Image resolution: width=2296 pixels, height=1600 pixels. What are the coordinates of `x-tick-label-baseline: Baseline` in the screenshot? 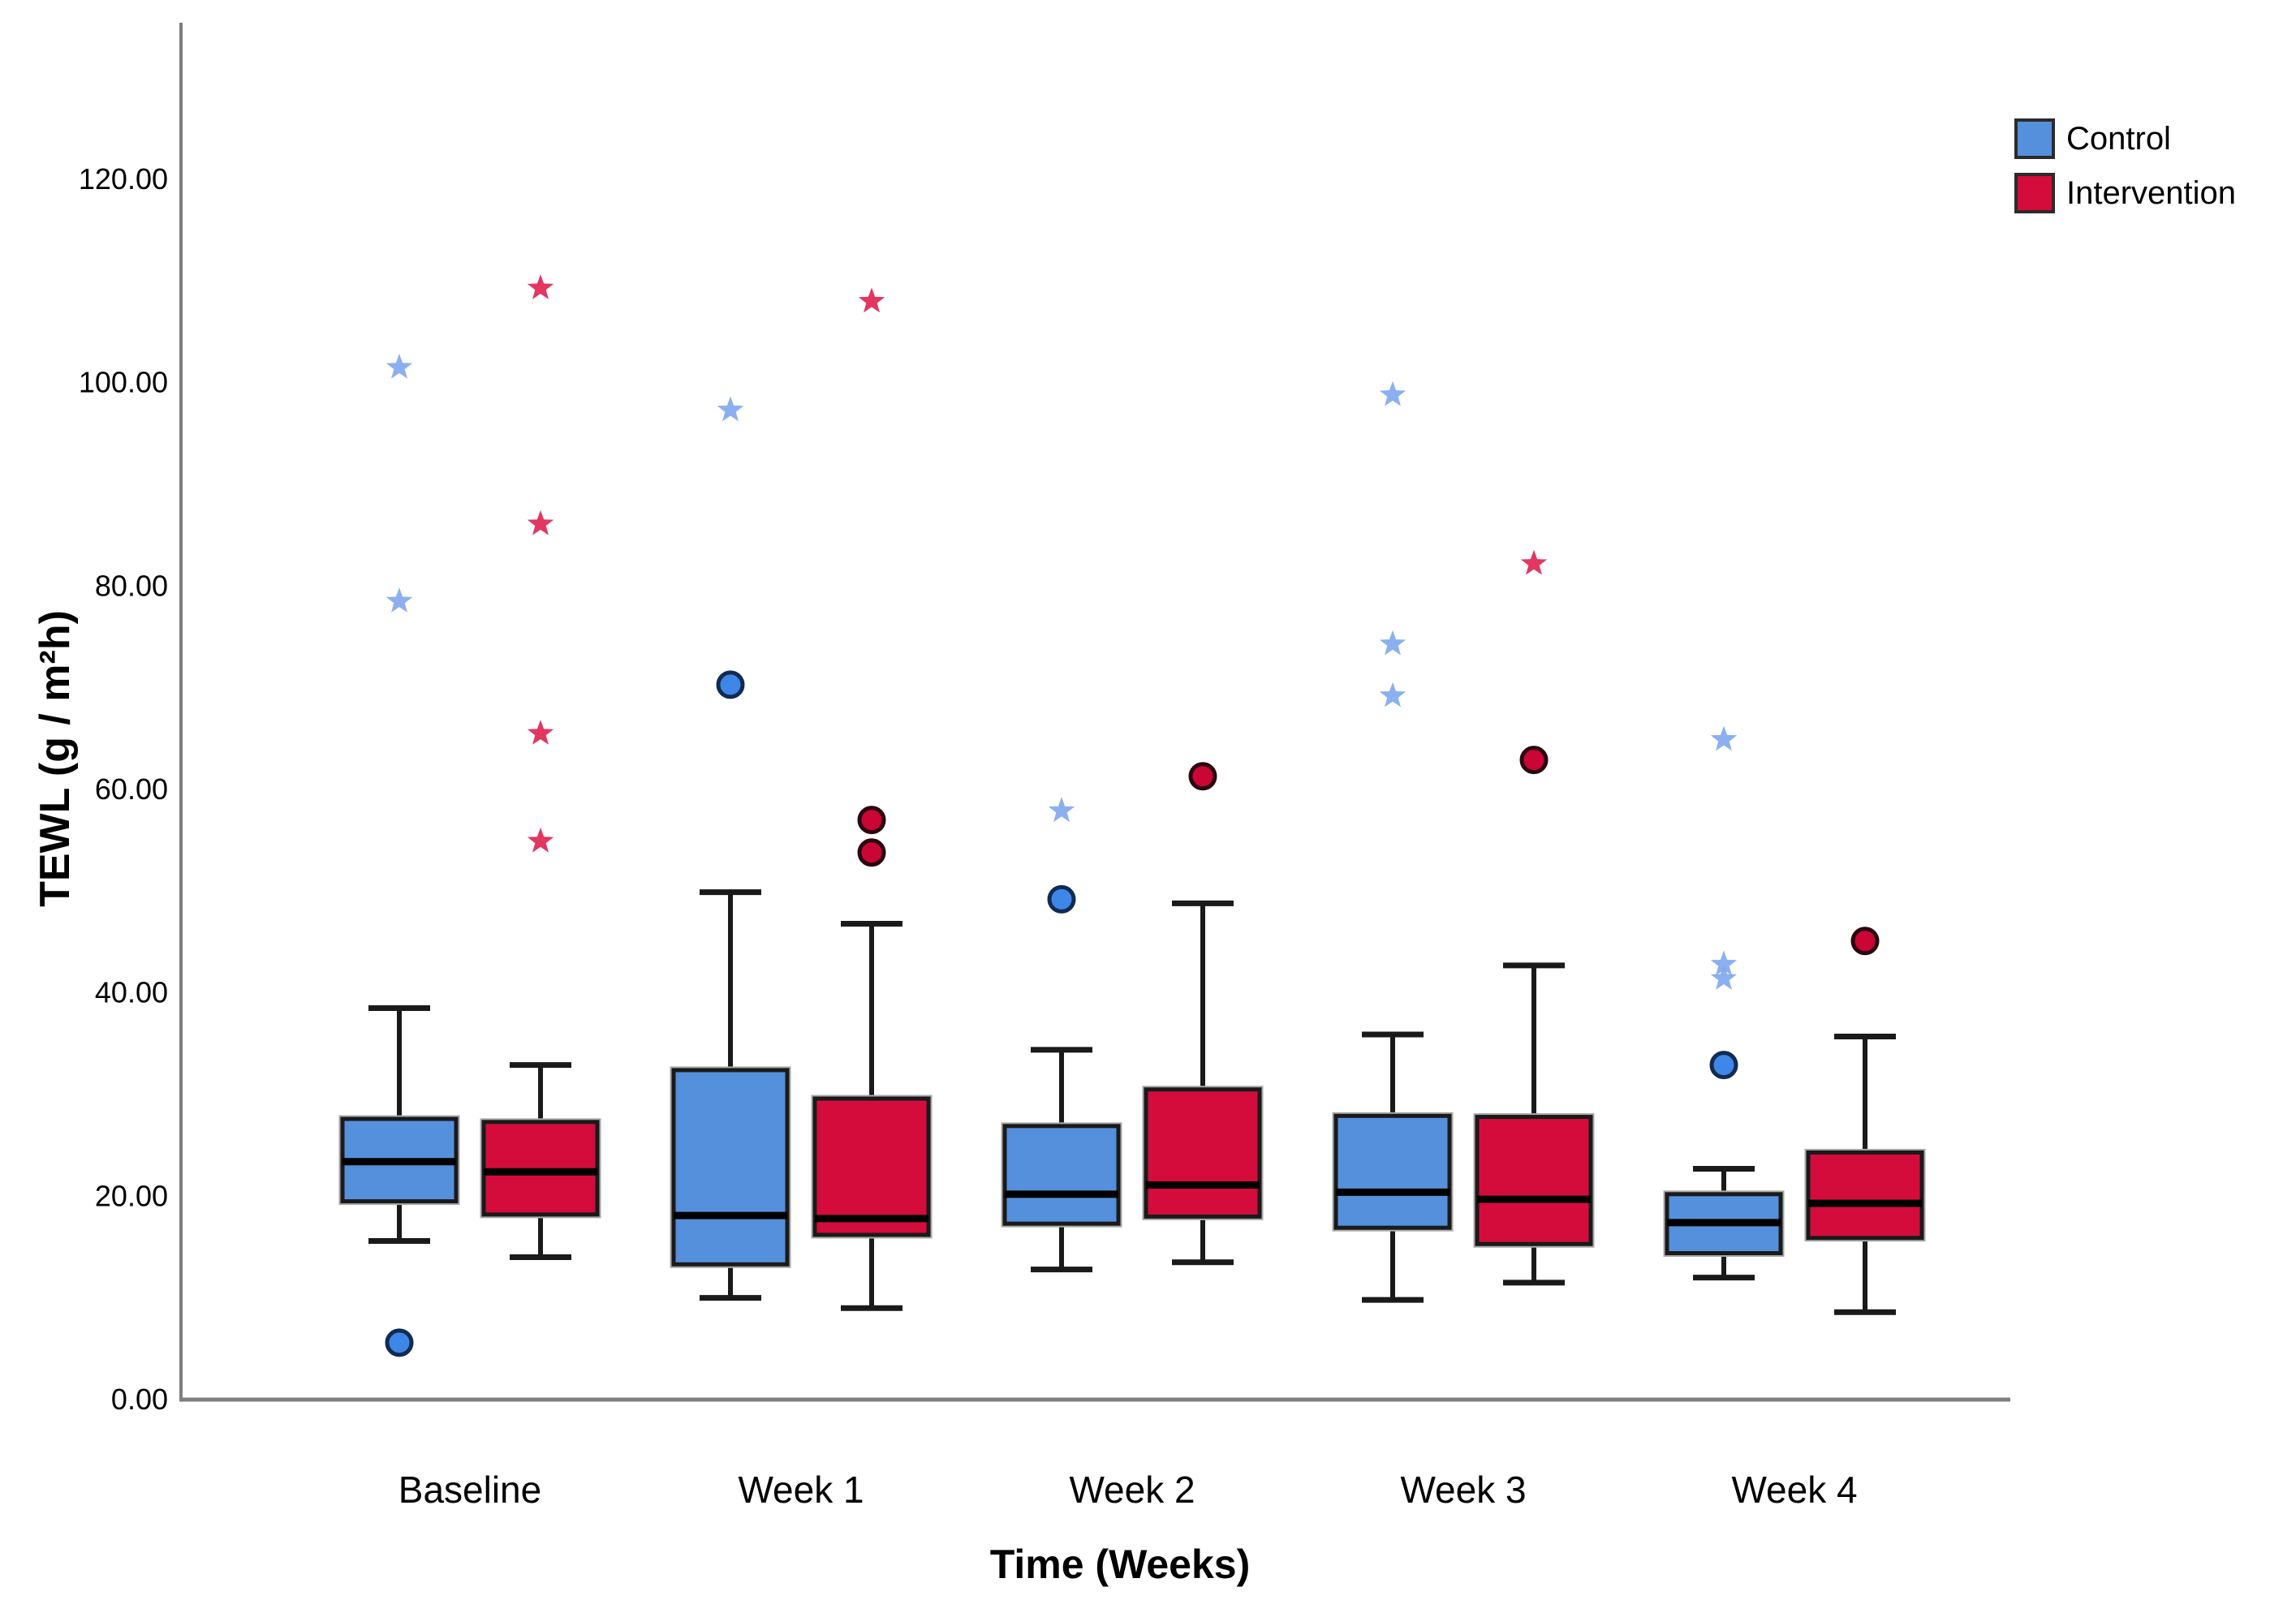 It's located at (470, 1490).